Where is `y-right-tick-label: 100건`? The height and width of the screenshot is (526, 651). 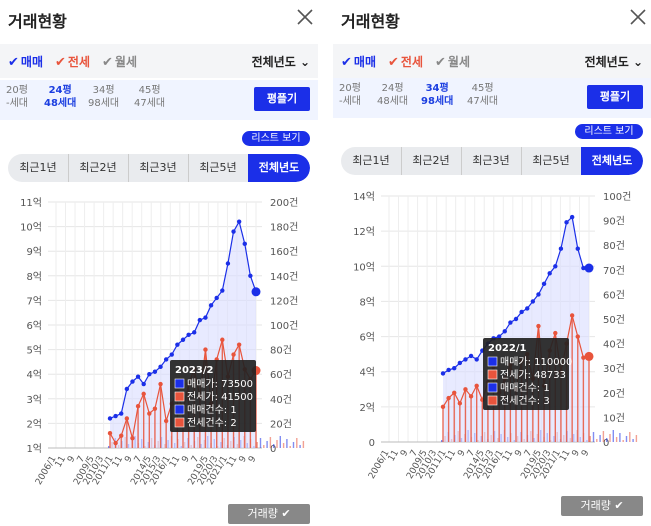
y-right-tick-label: 100건 is located at coordinates (284, 326).